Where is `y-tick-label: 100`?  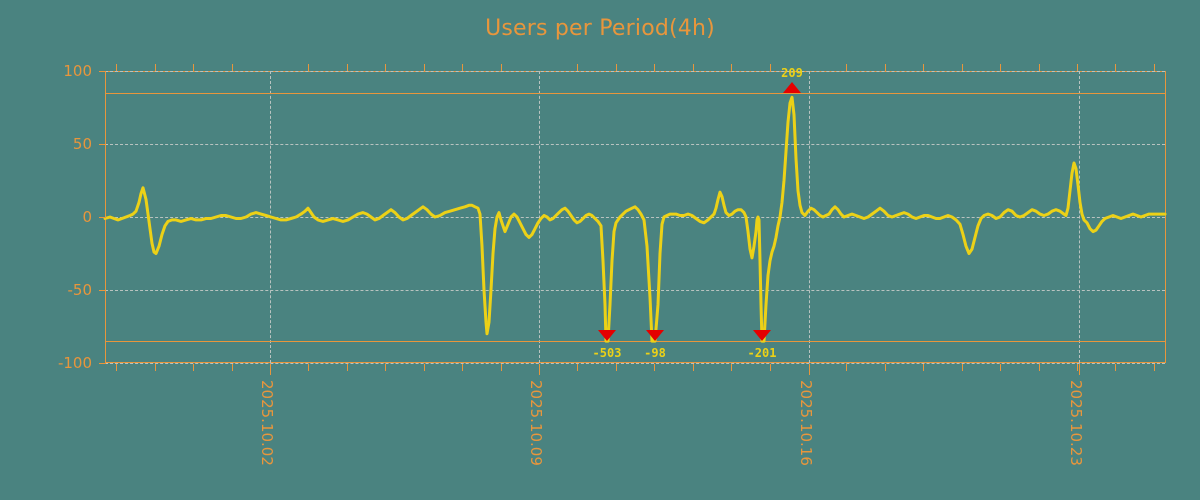 y-tick-label: 100 is located at coordinates (77, 71).